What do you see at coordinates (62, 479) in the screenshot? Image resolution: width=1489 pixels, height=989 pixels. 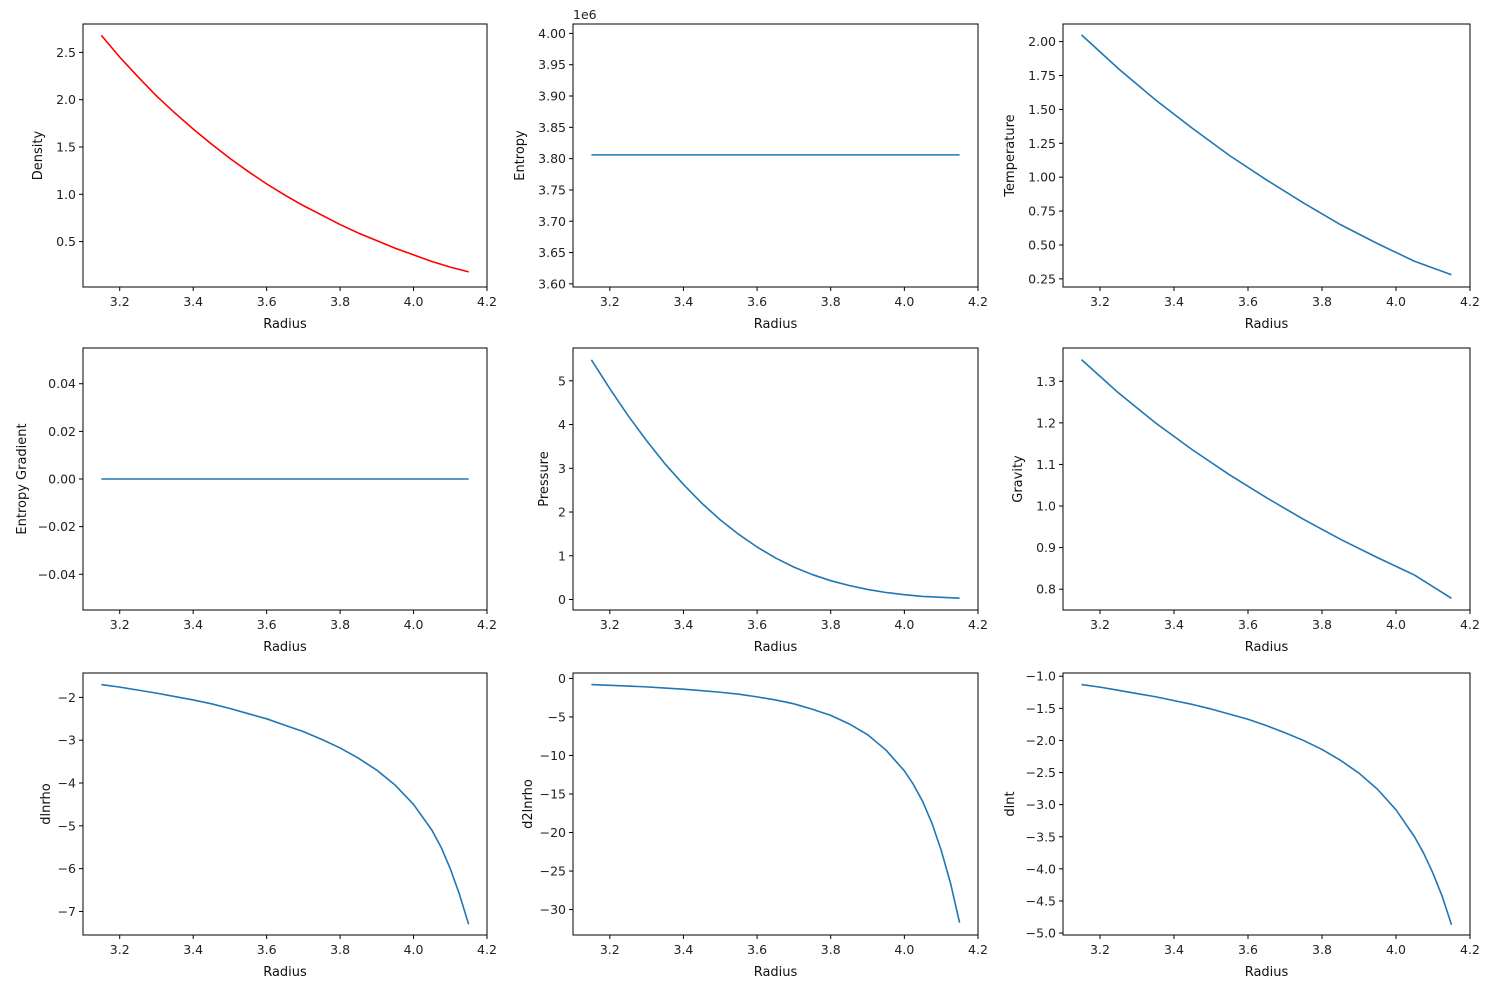 I see `y-tick-label: 0.00` at bounding box center [62, 479].